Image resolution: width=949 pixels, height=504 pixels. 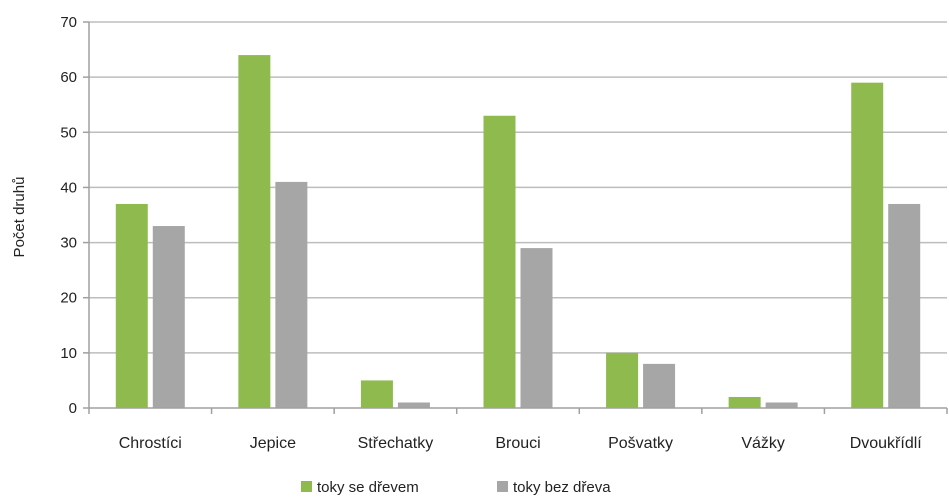 I want to click on y-axis-title: Počet druhů, so click(x=19, y=217).